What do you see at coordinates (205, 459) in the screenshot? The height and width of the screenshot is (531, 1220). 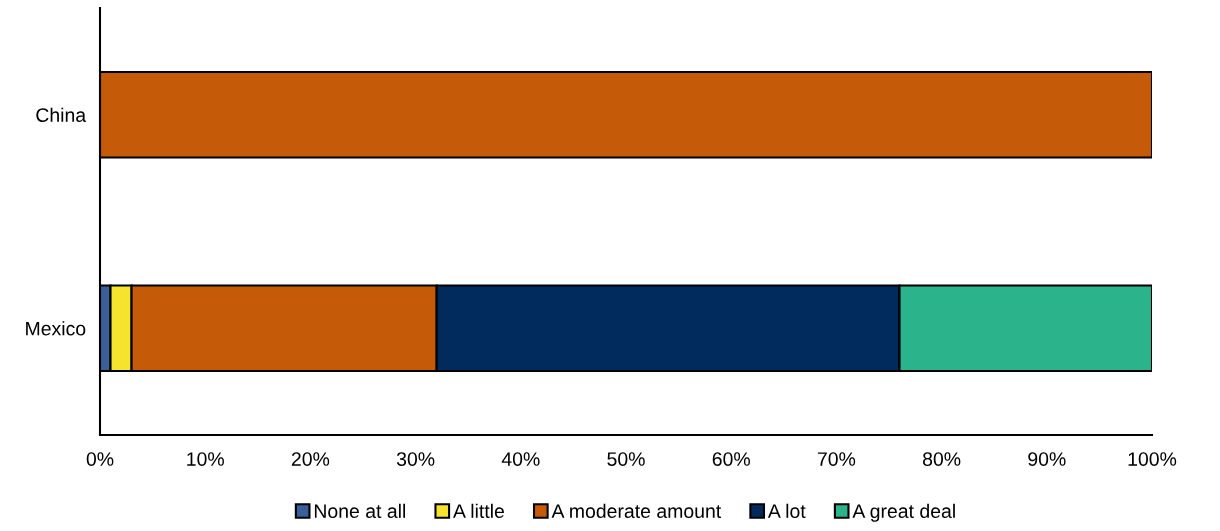 I see `x-tick-label: 10%` at bounding box center [205, 459].